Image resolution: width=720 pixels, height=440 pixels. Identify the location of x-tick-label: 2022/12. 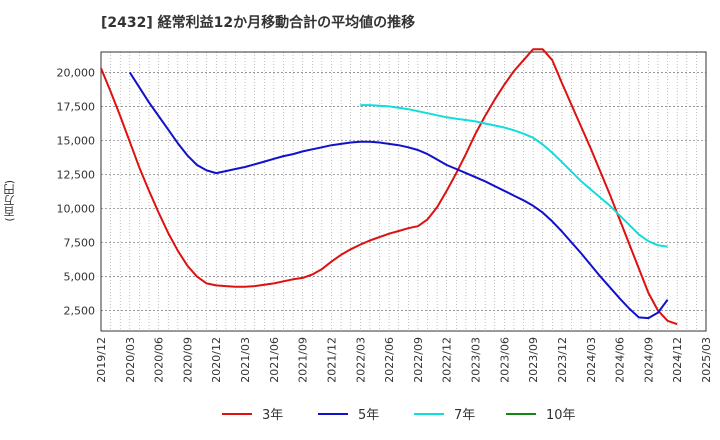
(447, 360).